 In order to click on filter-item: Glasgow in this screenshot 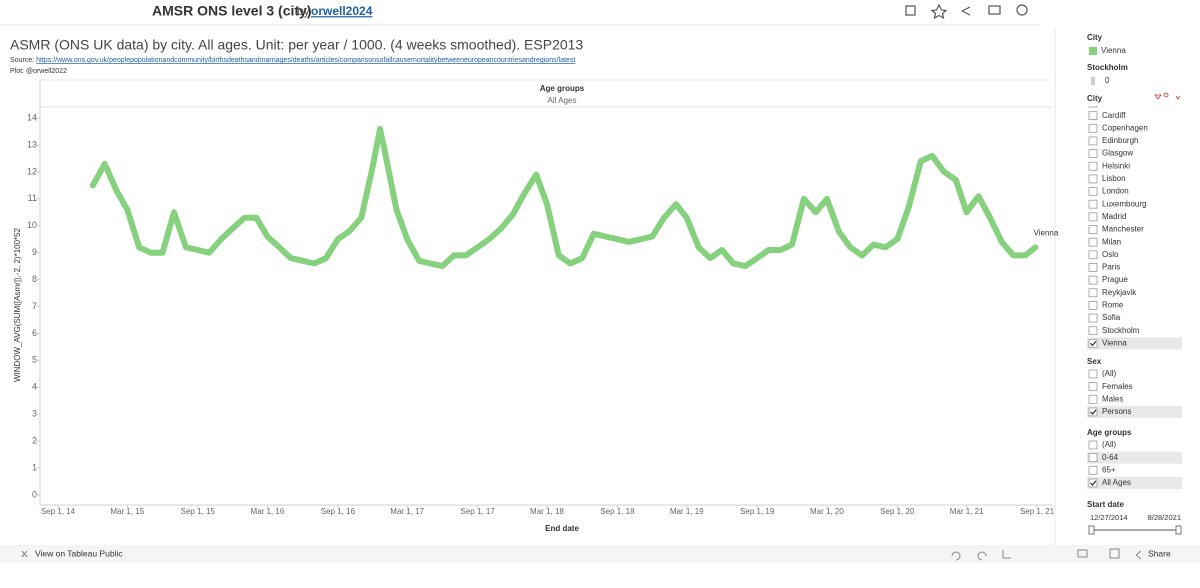, I will do `click(1117, 153)`.